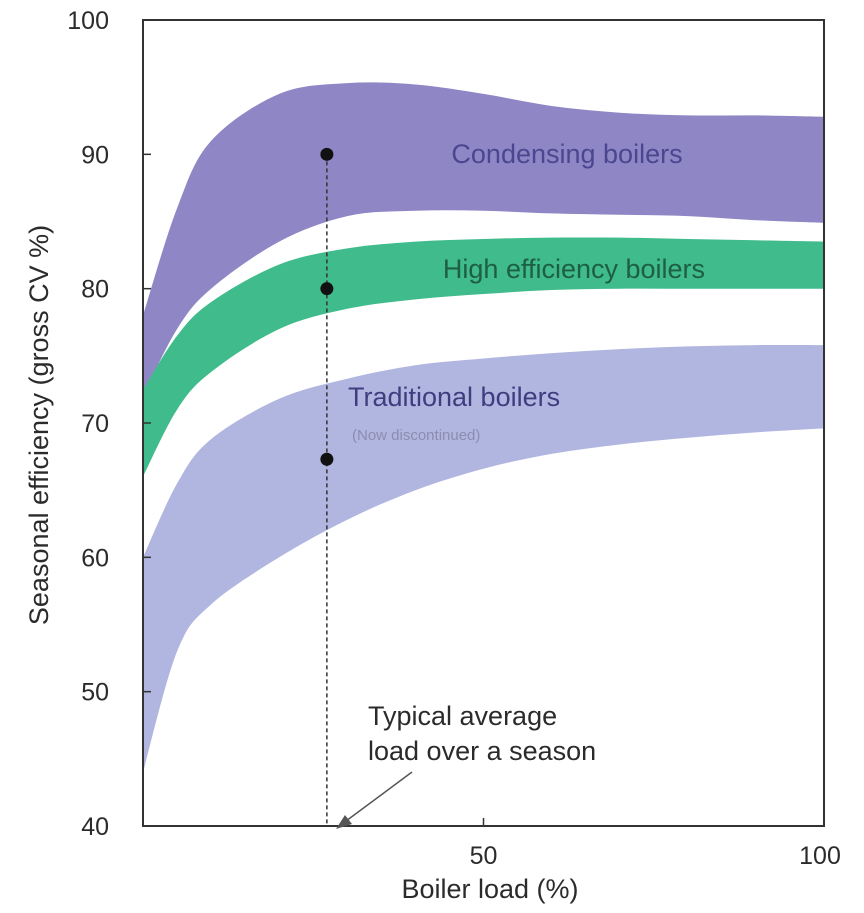 The width and height of the screenshot is (864, 913). I want to click on y-tick-label: 40, so click(95, 827).